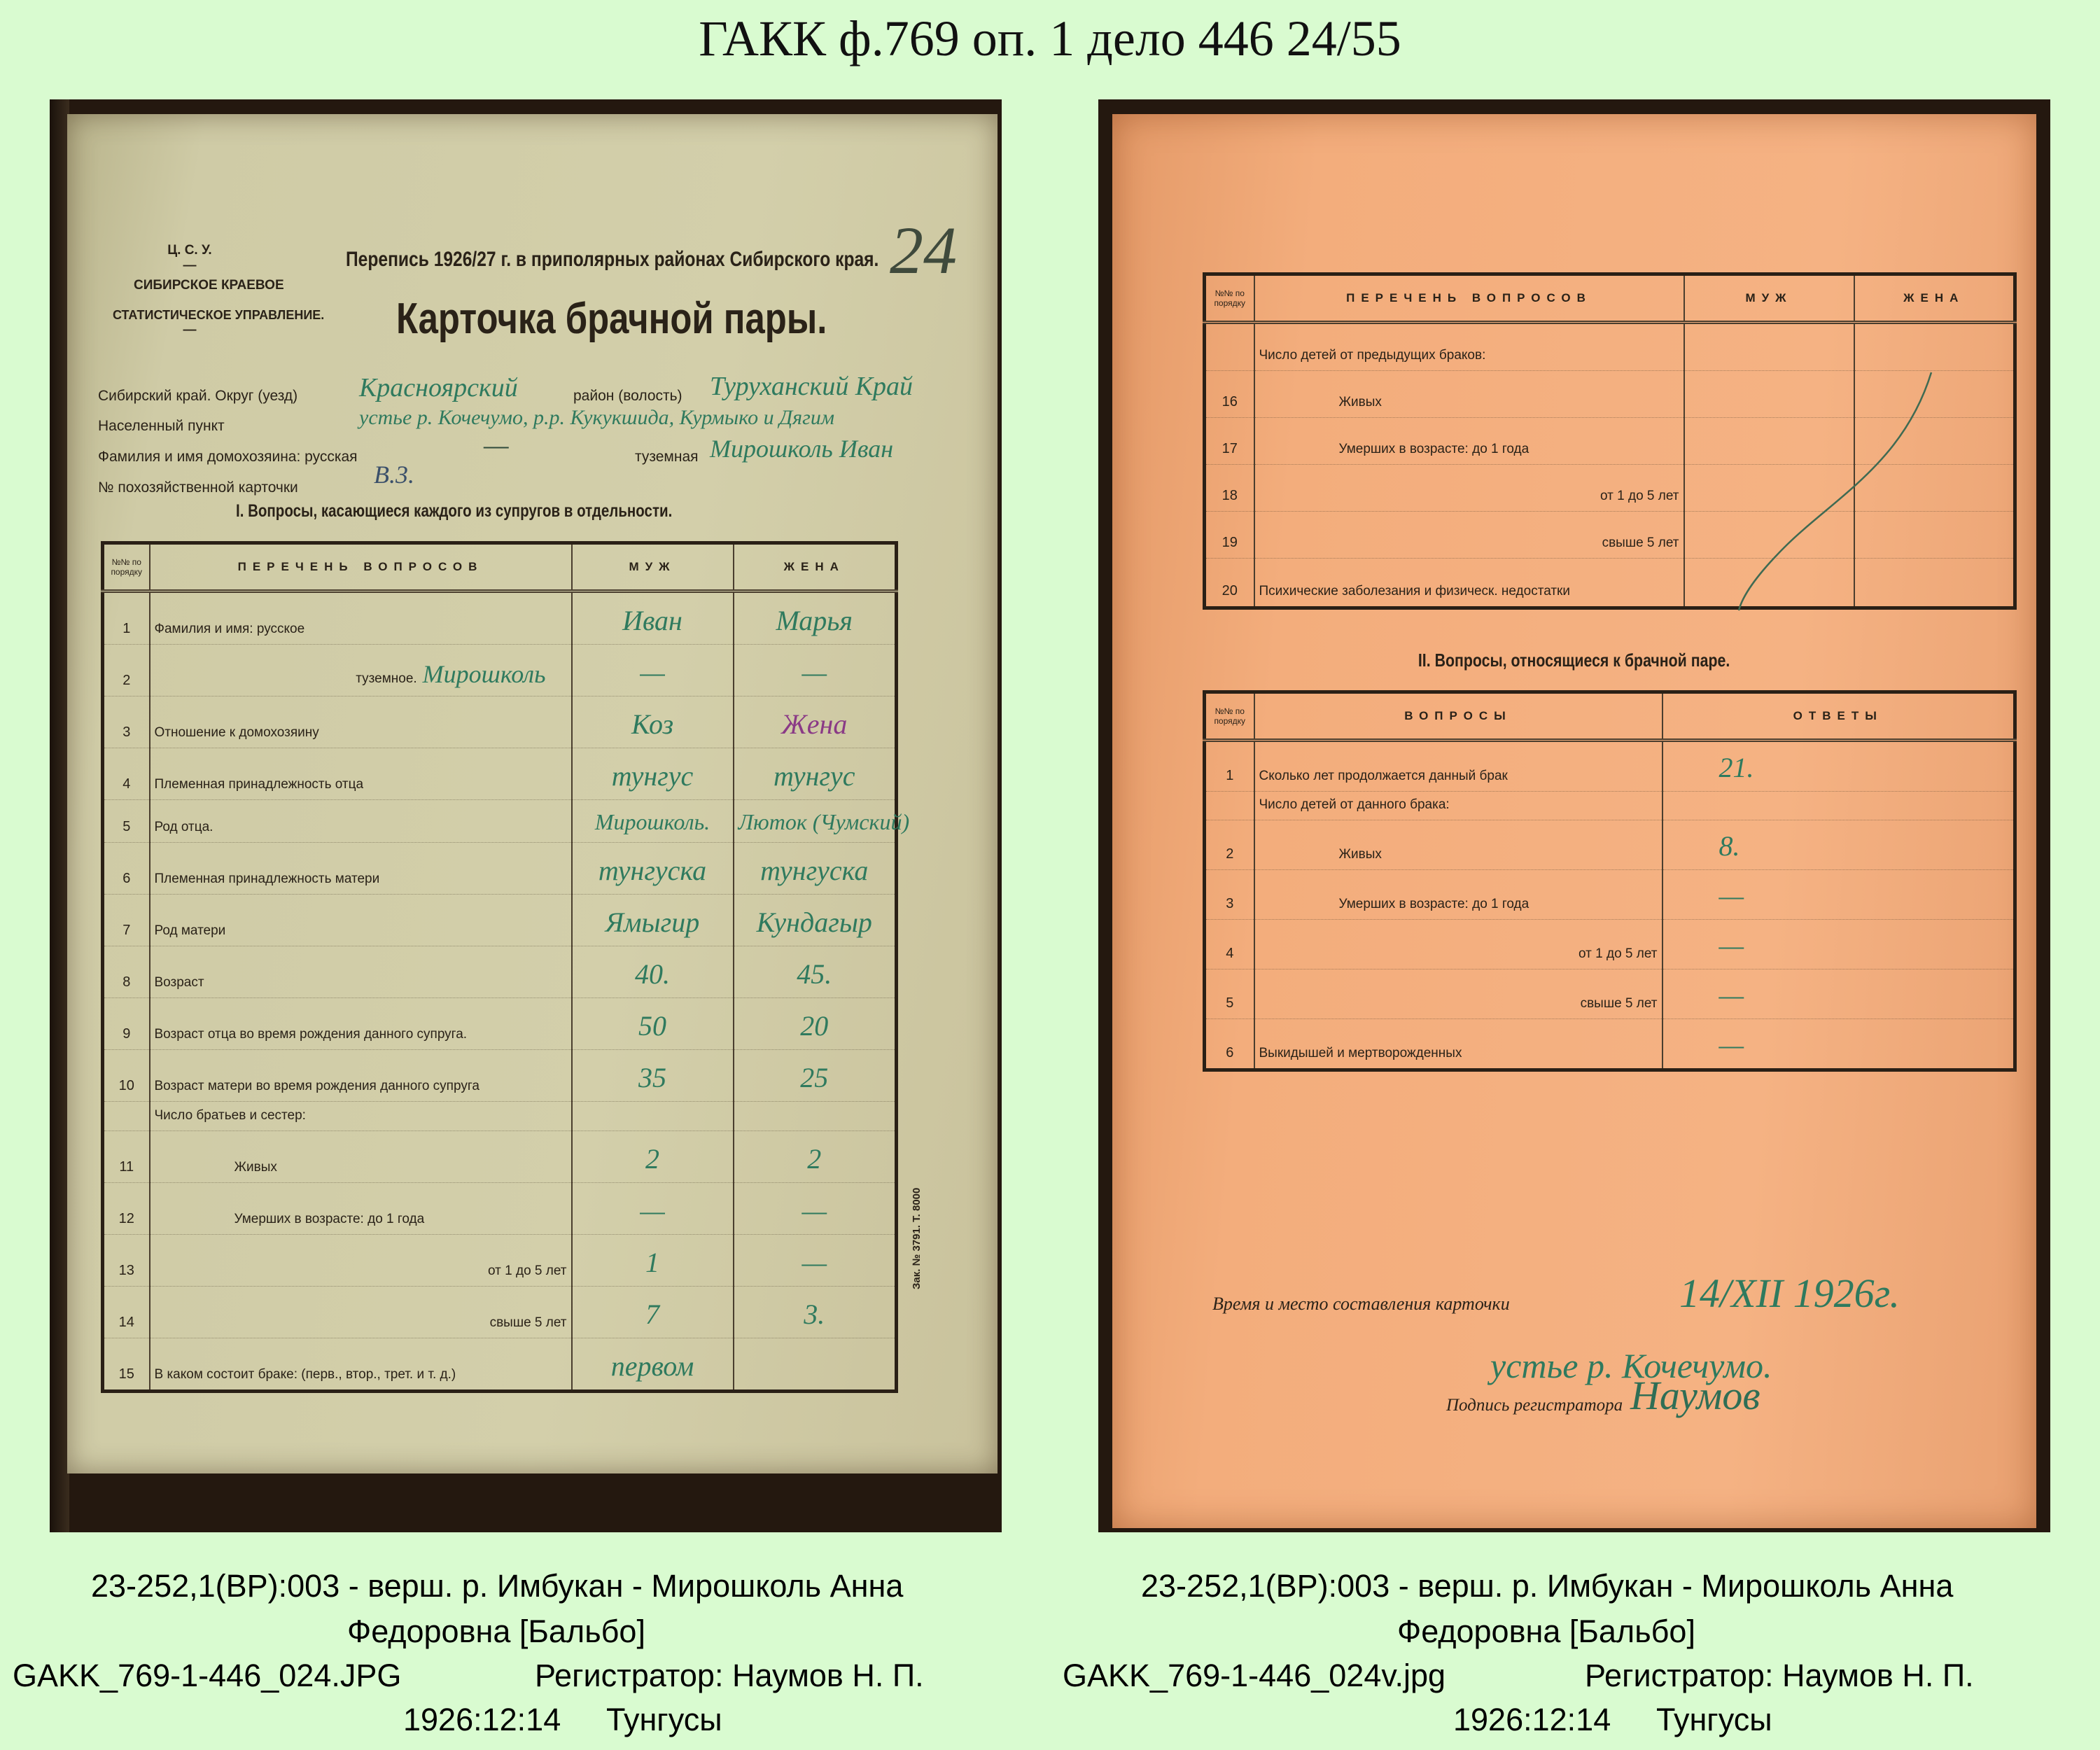 This screenshot has width=2100, height=1750. I want to click on answer-value: —, so click(1731, 945).